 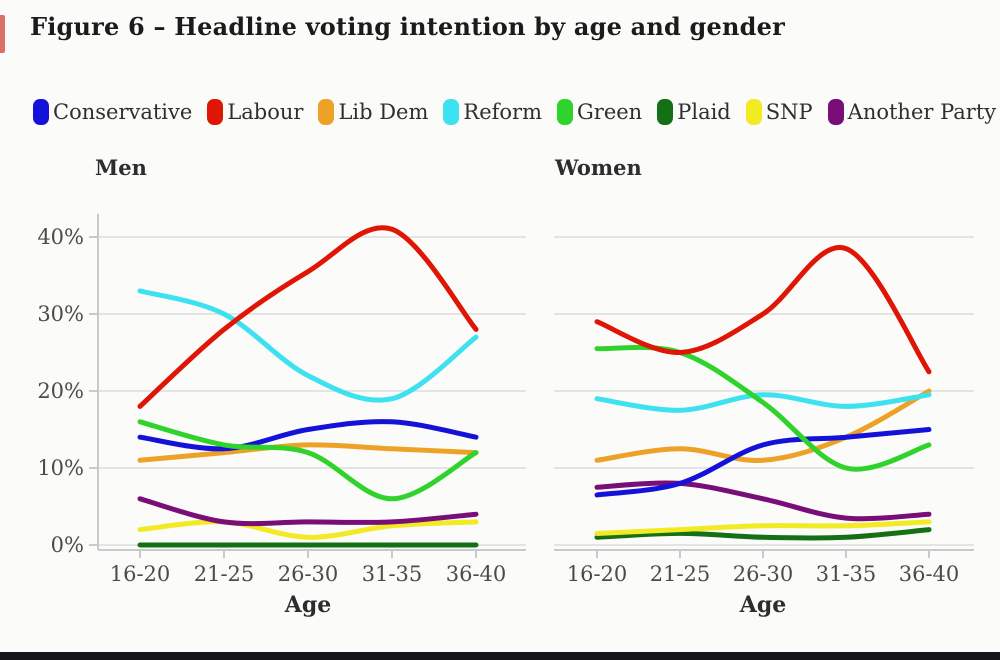 What do you see at coordinates (598, 167) in the screenshot?
I see `women-panel-title: Women` at bounding box center [598, 167].